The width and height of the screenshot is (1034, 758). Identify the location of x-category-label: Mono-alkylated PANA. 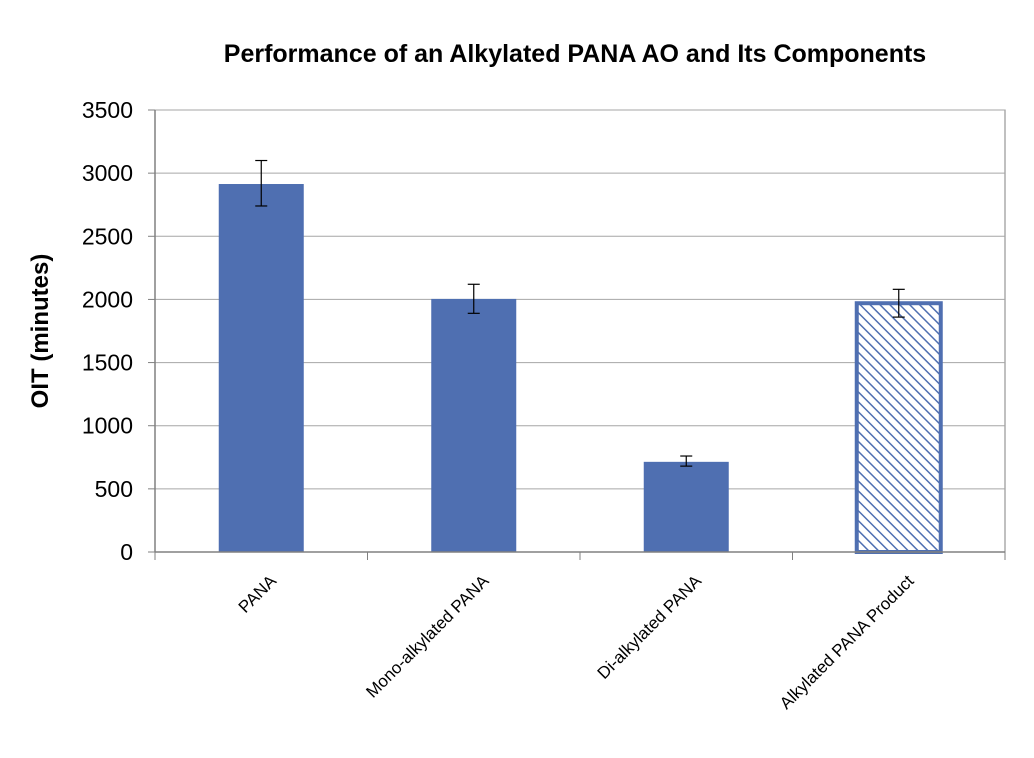
(427, 636).